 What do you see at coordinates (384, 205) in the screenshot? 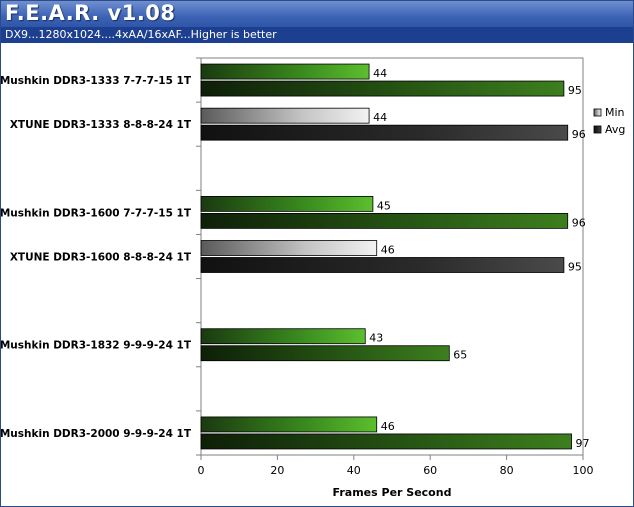
I see `data-label: 45` at bounding box center [384, 205].